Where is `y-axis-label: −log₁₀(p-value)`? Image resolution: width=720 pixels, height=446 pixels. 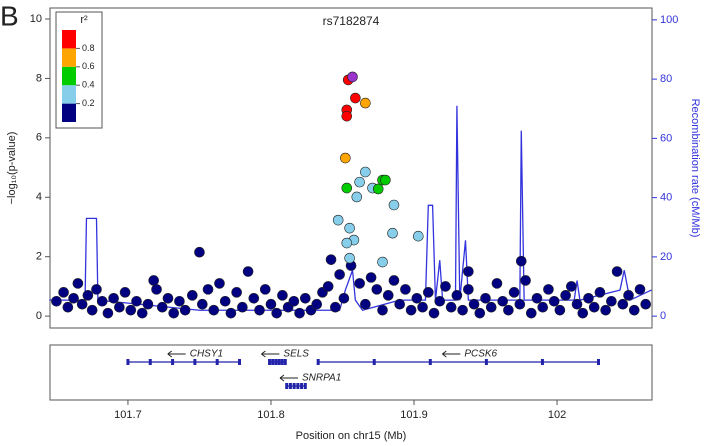
y-axis-label: −log₁₀(p-value) is located at coordinates (12, 168).